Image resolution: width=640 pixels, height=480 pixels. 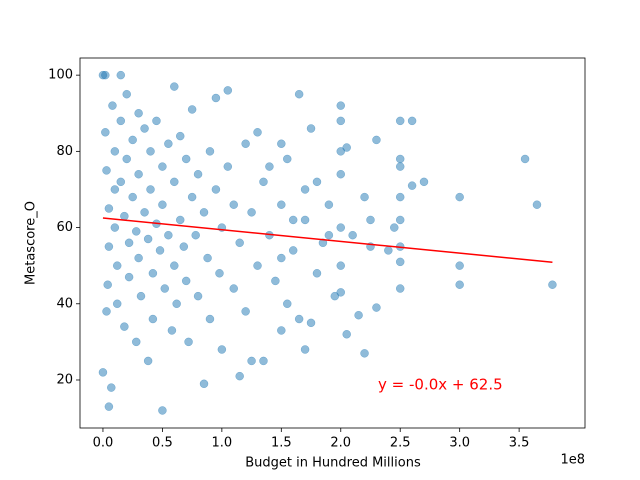 What do you see at coordinates (64, 379) in the screenshot?
I see `y-tick-label: 20` at bounding box center [64, 379].